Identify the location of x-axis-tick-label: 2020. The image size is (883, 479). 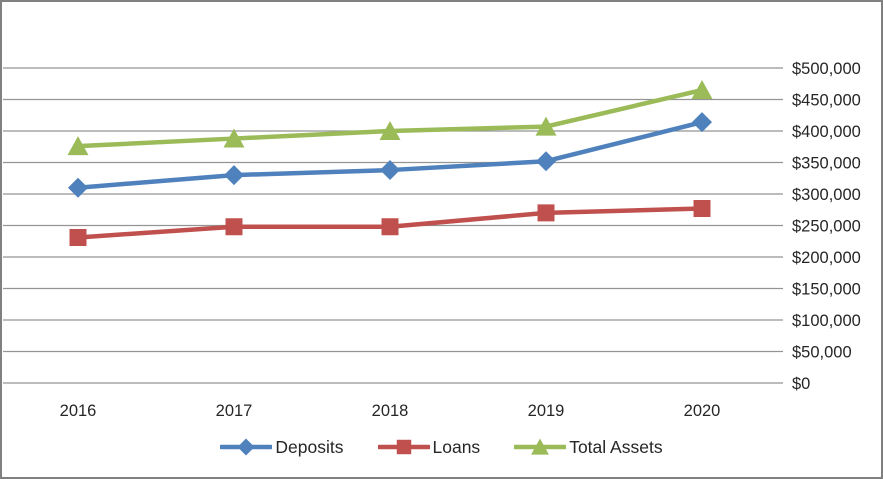
(702, 411).